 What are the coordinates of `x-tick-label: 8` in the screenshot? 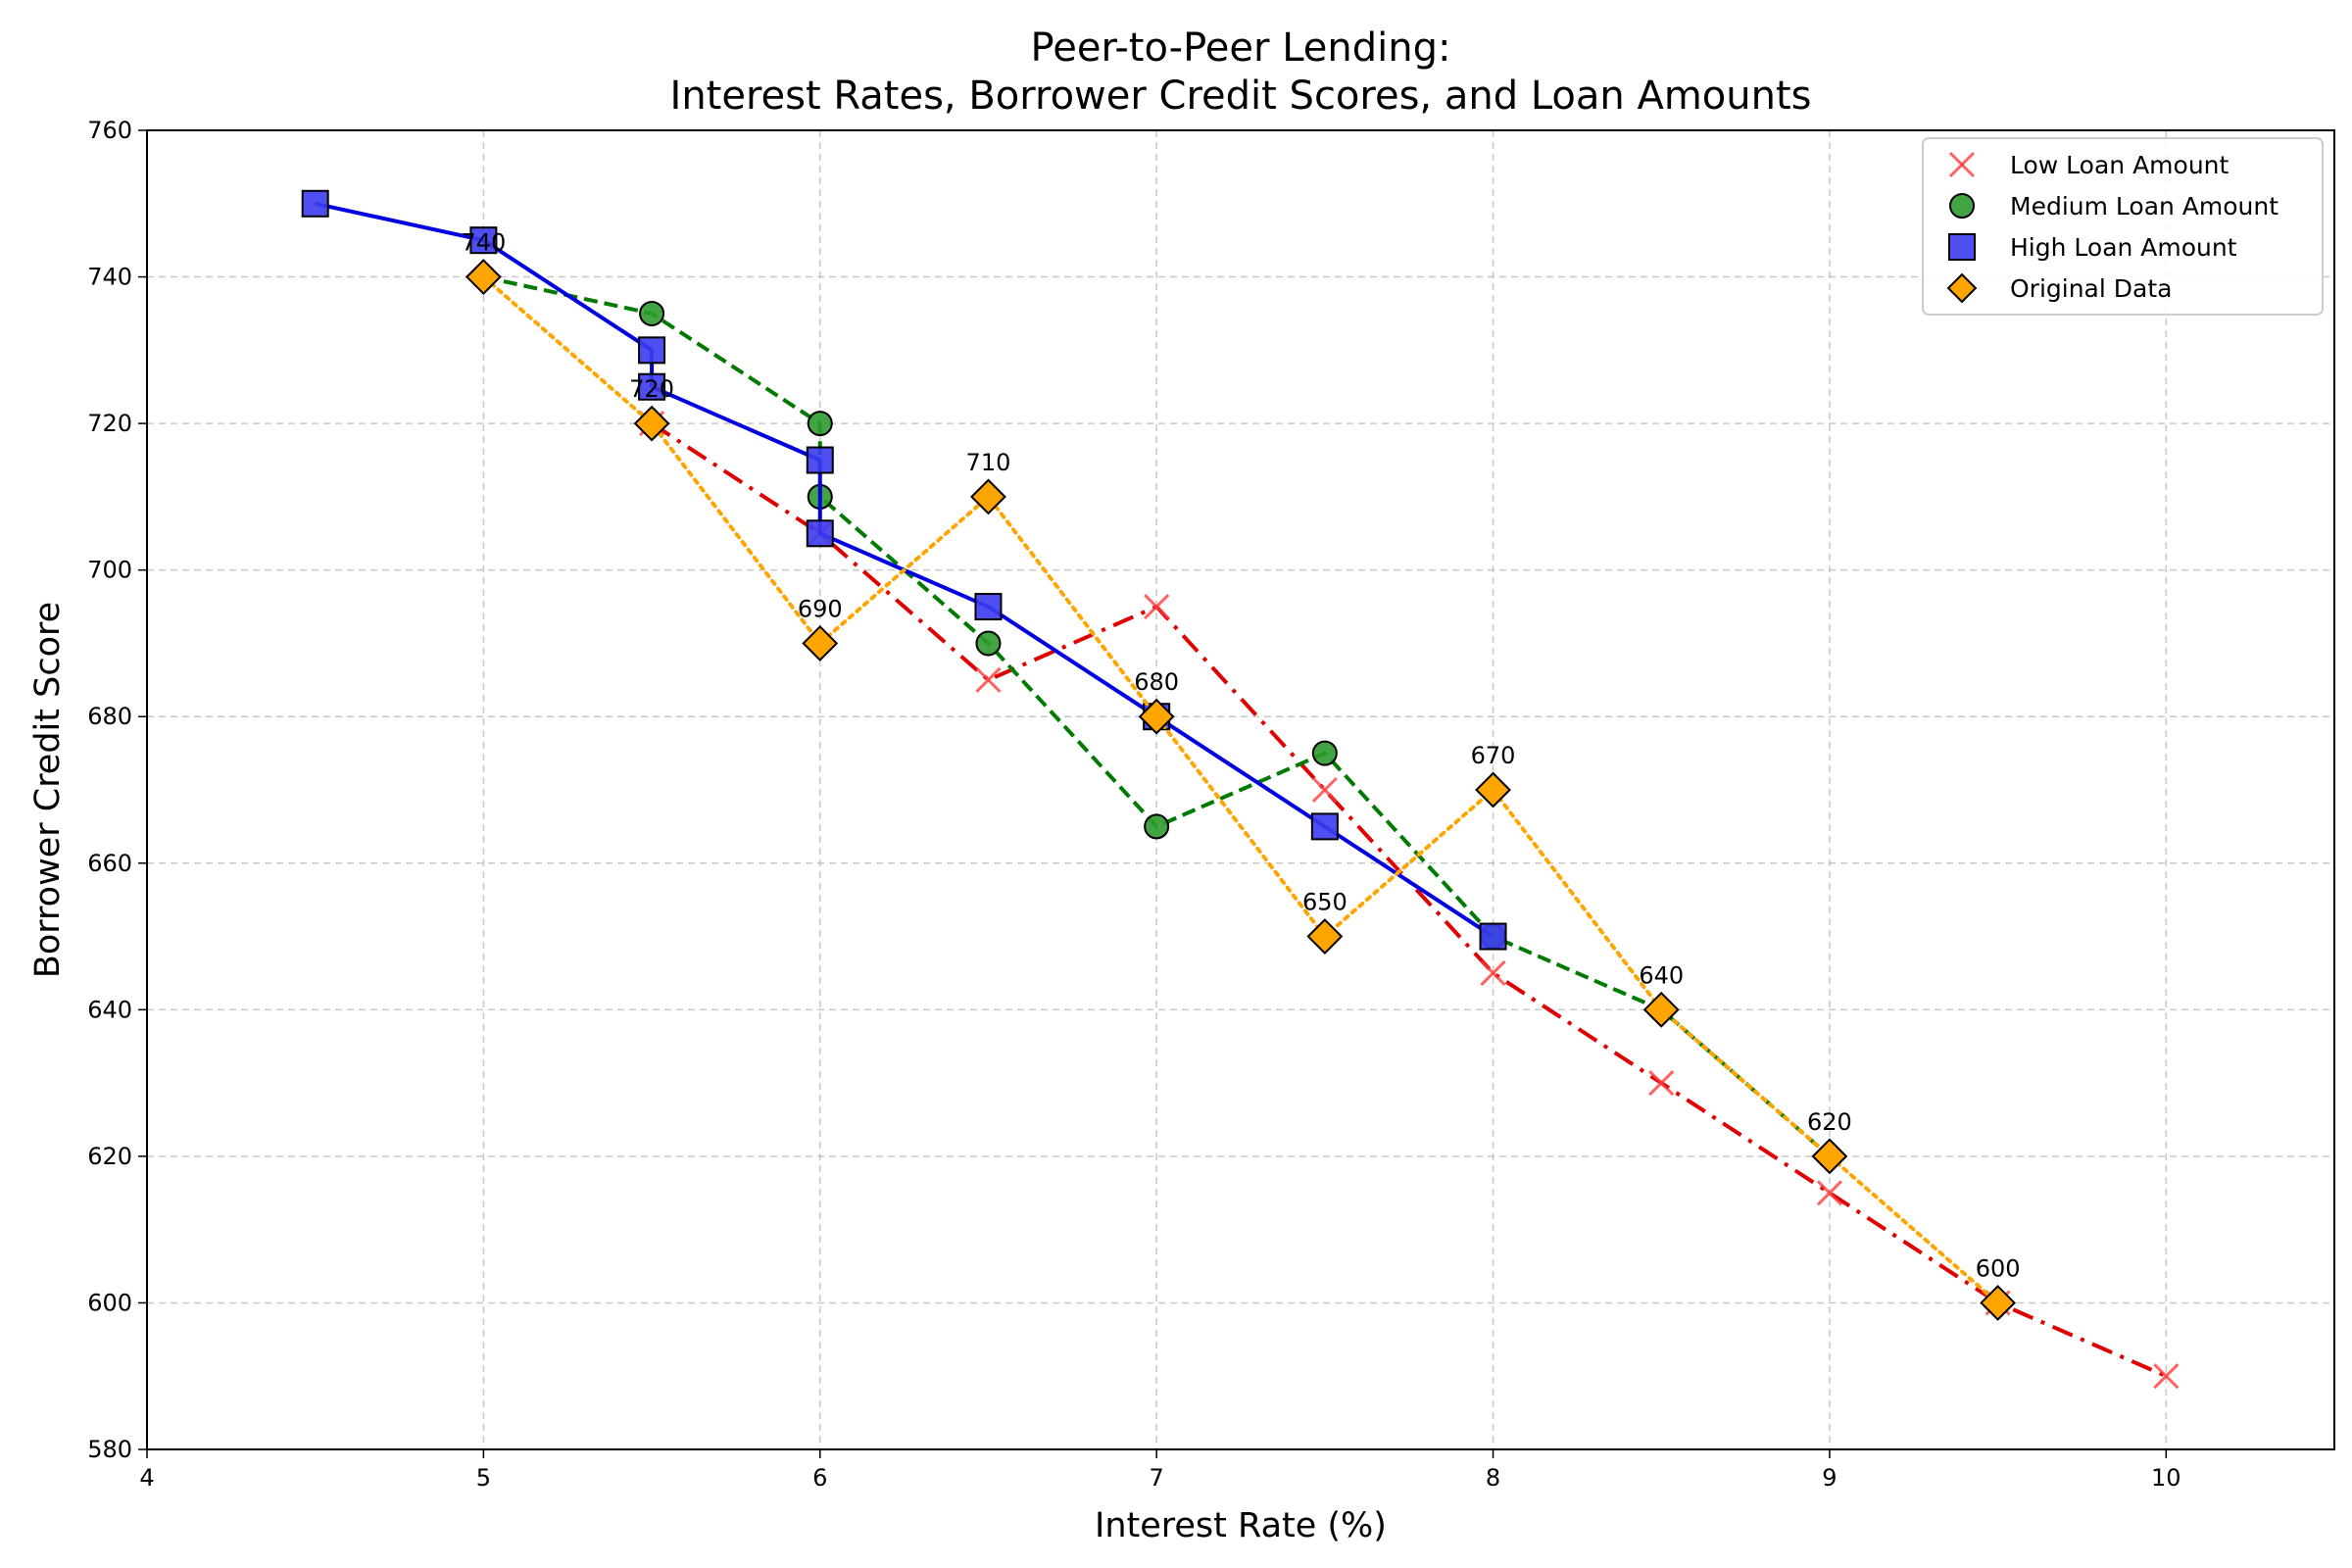 It's located at (1493, 1478).